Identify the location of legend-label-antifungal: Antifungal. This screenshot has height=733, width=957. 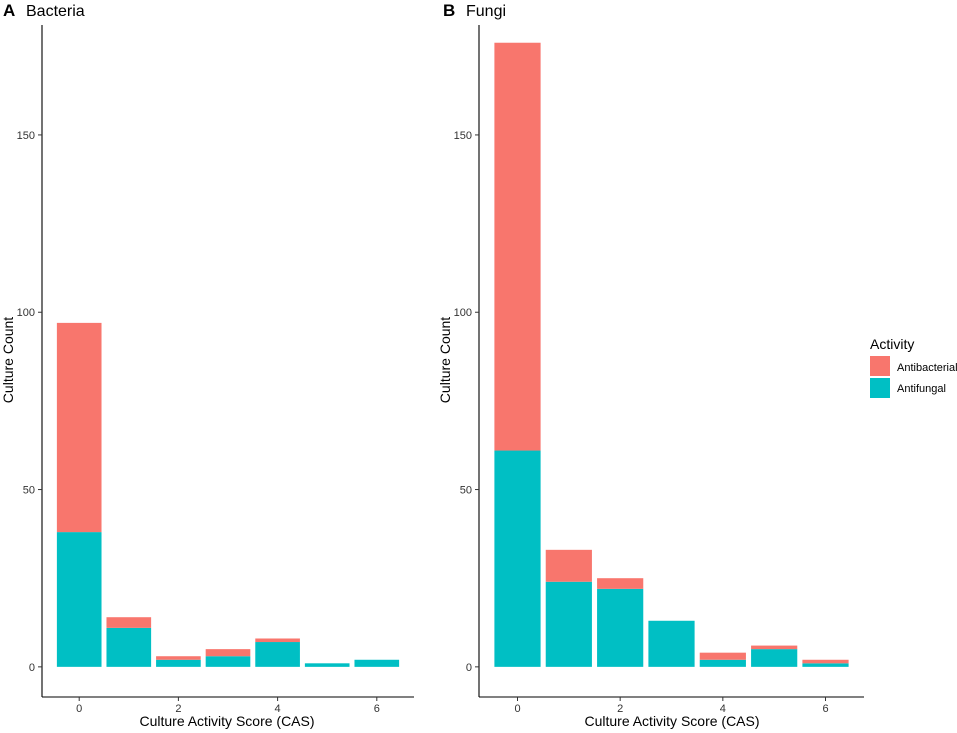
(921, 389).